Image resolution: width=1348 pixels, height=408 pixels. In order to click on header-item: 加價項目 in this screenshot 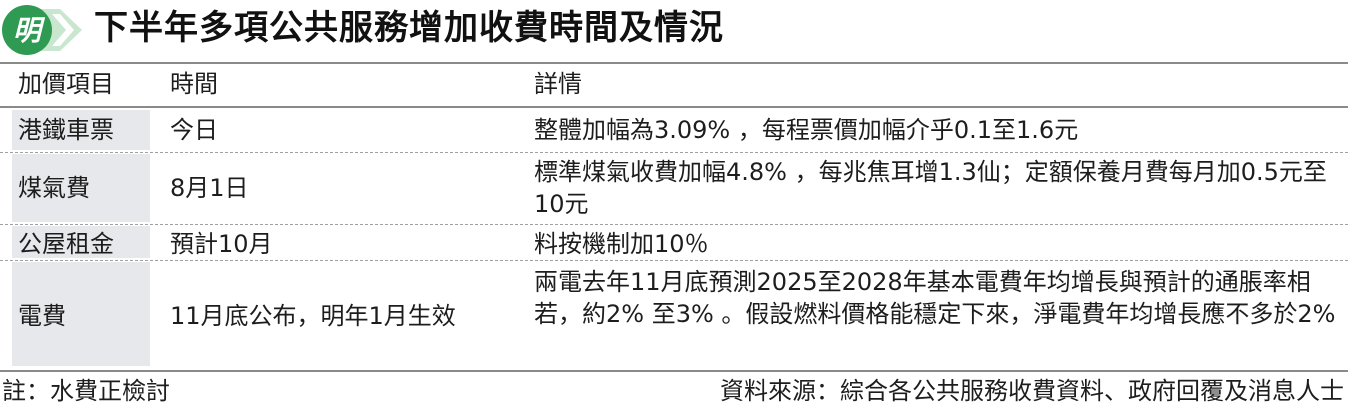, I will do `click(66, 84)`.